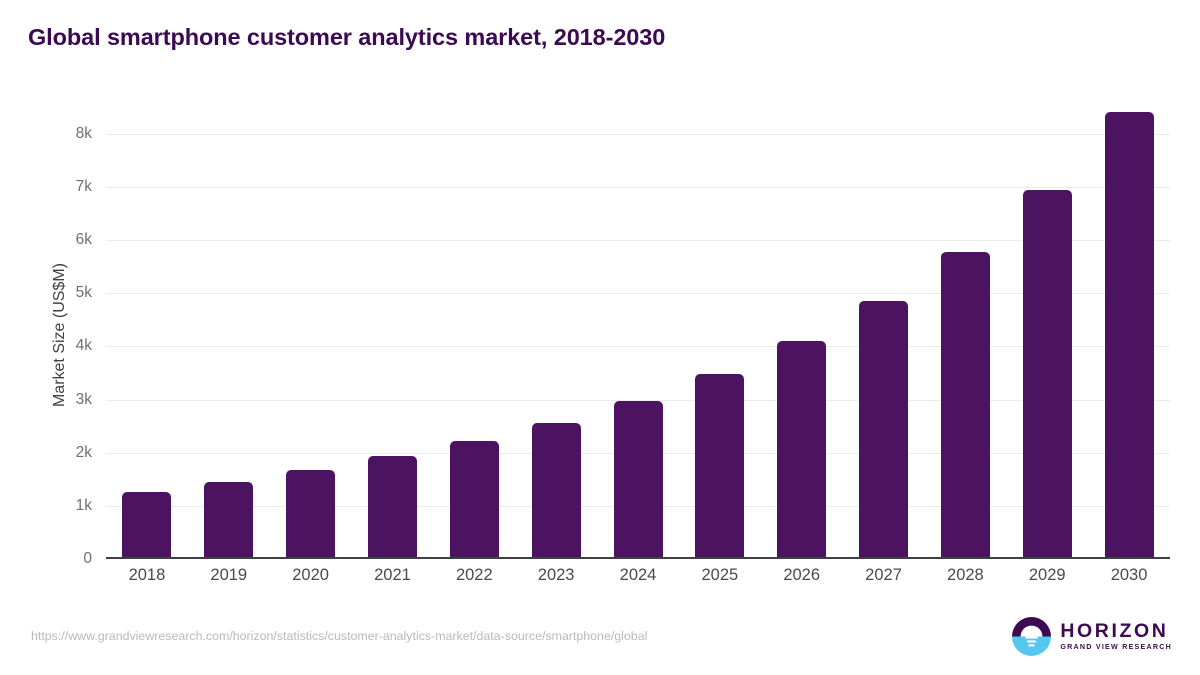 Image resolution: width=1200 pixels, height=675 pixels. What do you see at coordinates (802, 575) in the screenshot?
I see `x-axis-tick-label: 2026` at bounding box center [802, 575].